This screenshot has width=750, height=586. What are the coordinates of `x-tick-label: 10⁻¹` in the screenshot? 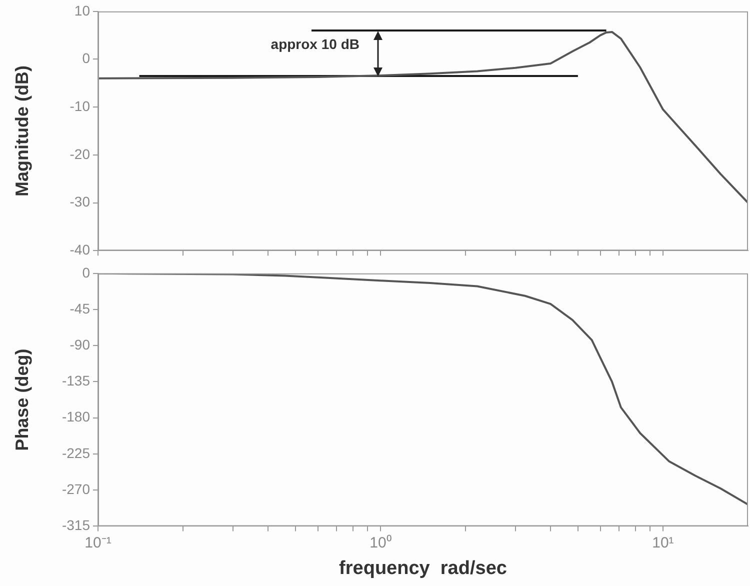 It's located at (98, 543).